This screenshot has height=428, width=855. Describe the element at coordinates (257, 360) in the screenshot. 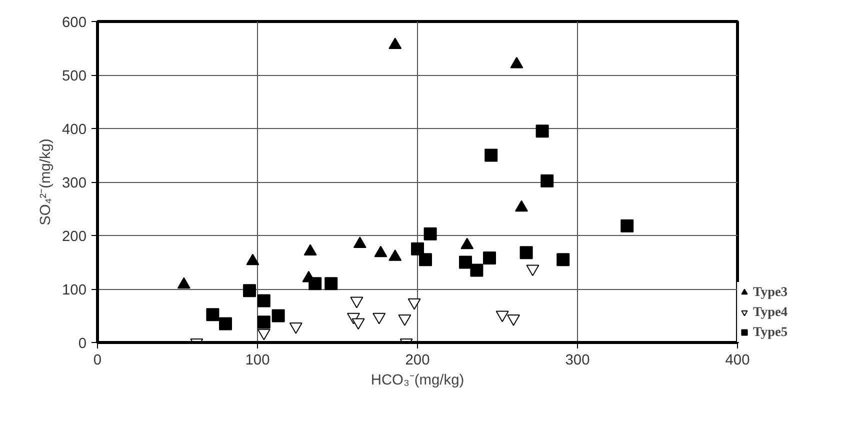

I see `x-tick-label: 100` at that location.